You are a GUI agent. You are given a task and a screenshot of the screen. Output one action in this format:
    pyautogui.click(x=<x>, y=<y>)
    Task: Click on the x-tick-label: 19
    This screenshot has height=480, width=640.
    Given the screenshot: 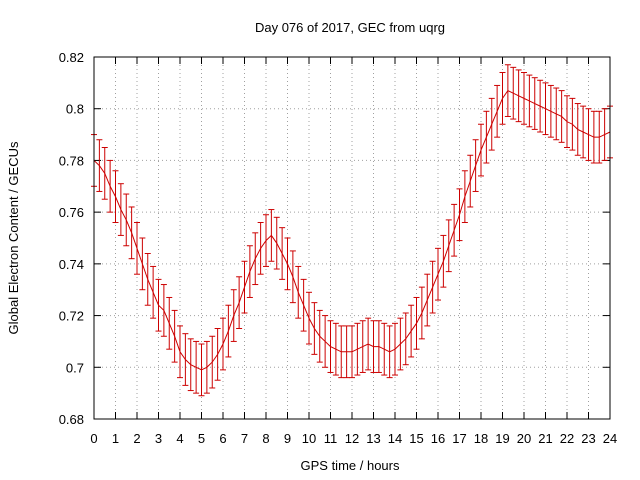 What is the action you would take?
    pyautogui.click(x=502, y=438)
    